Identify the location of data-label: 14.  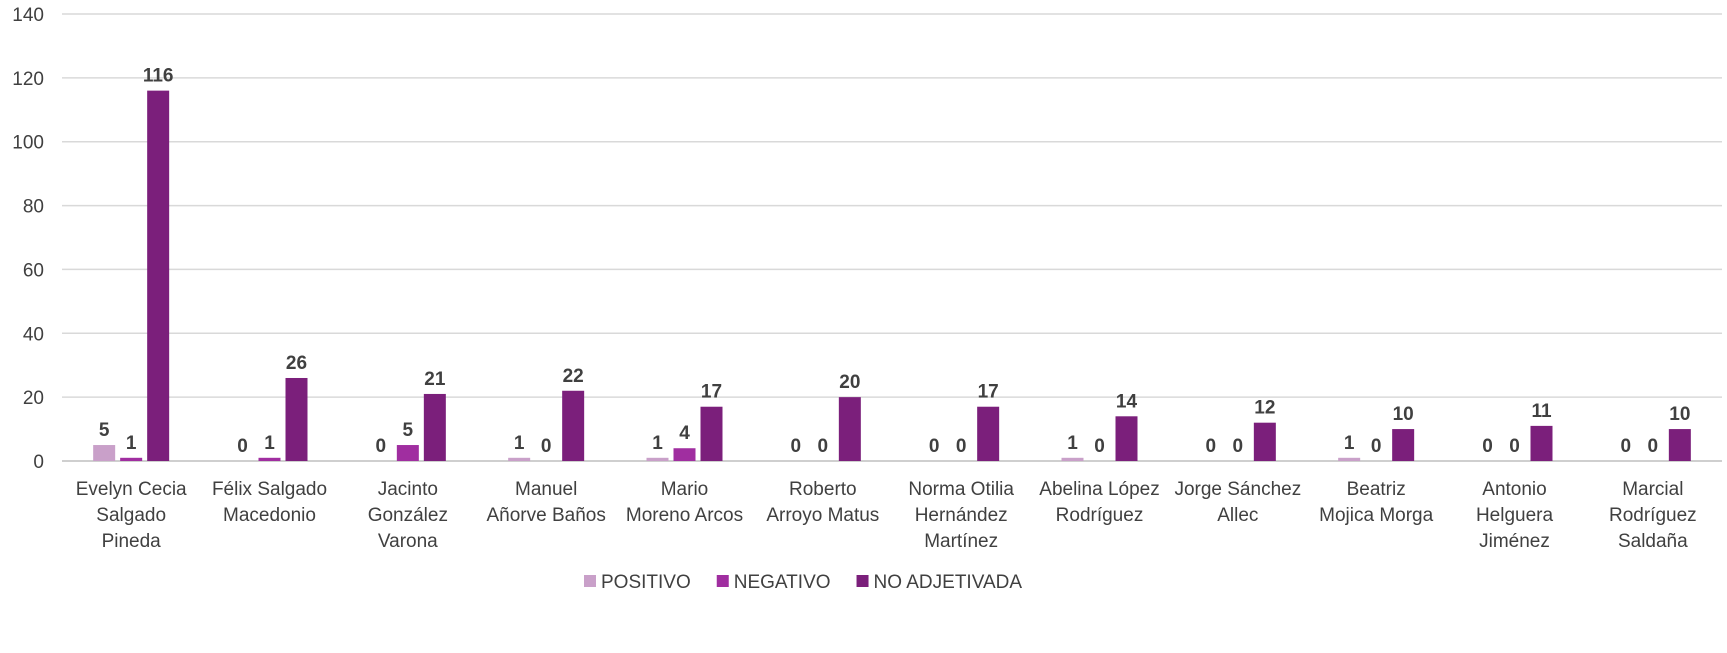
(1127, 401).